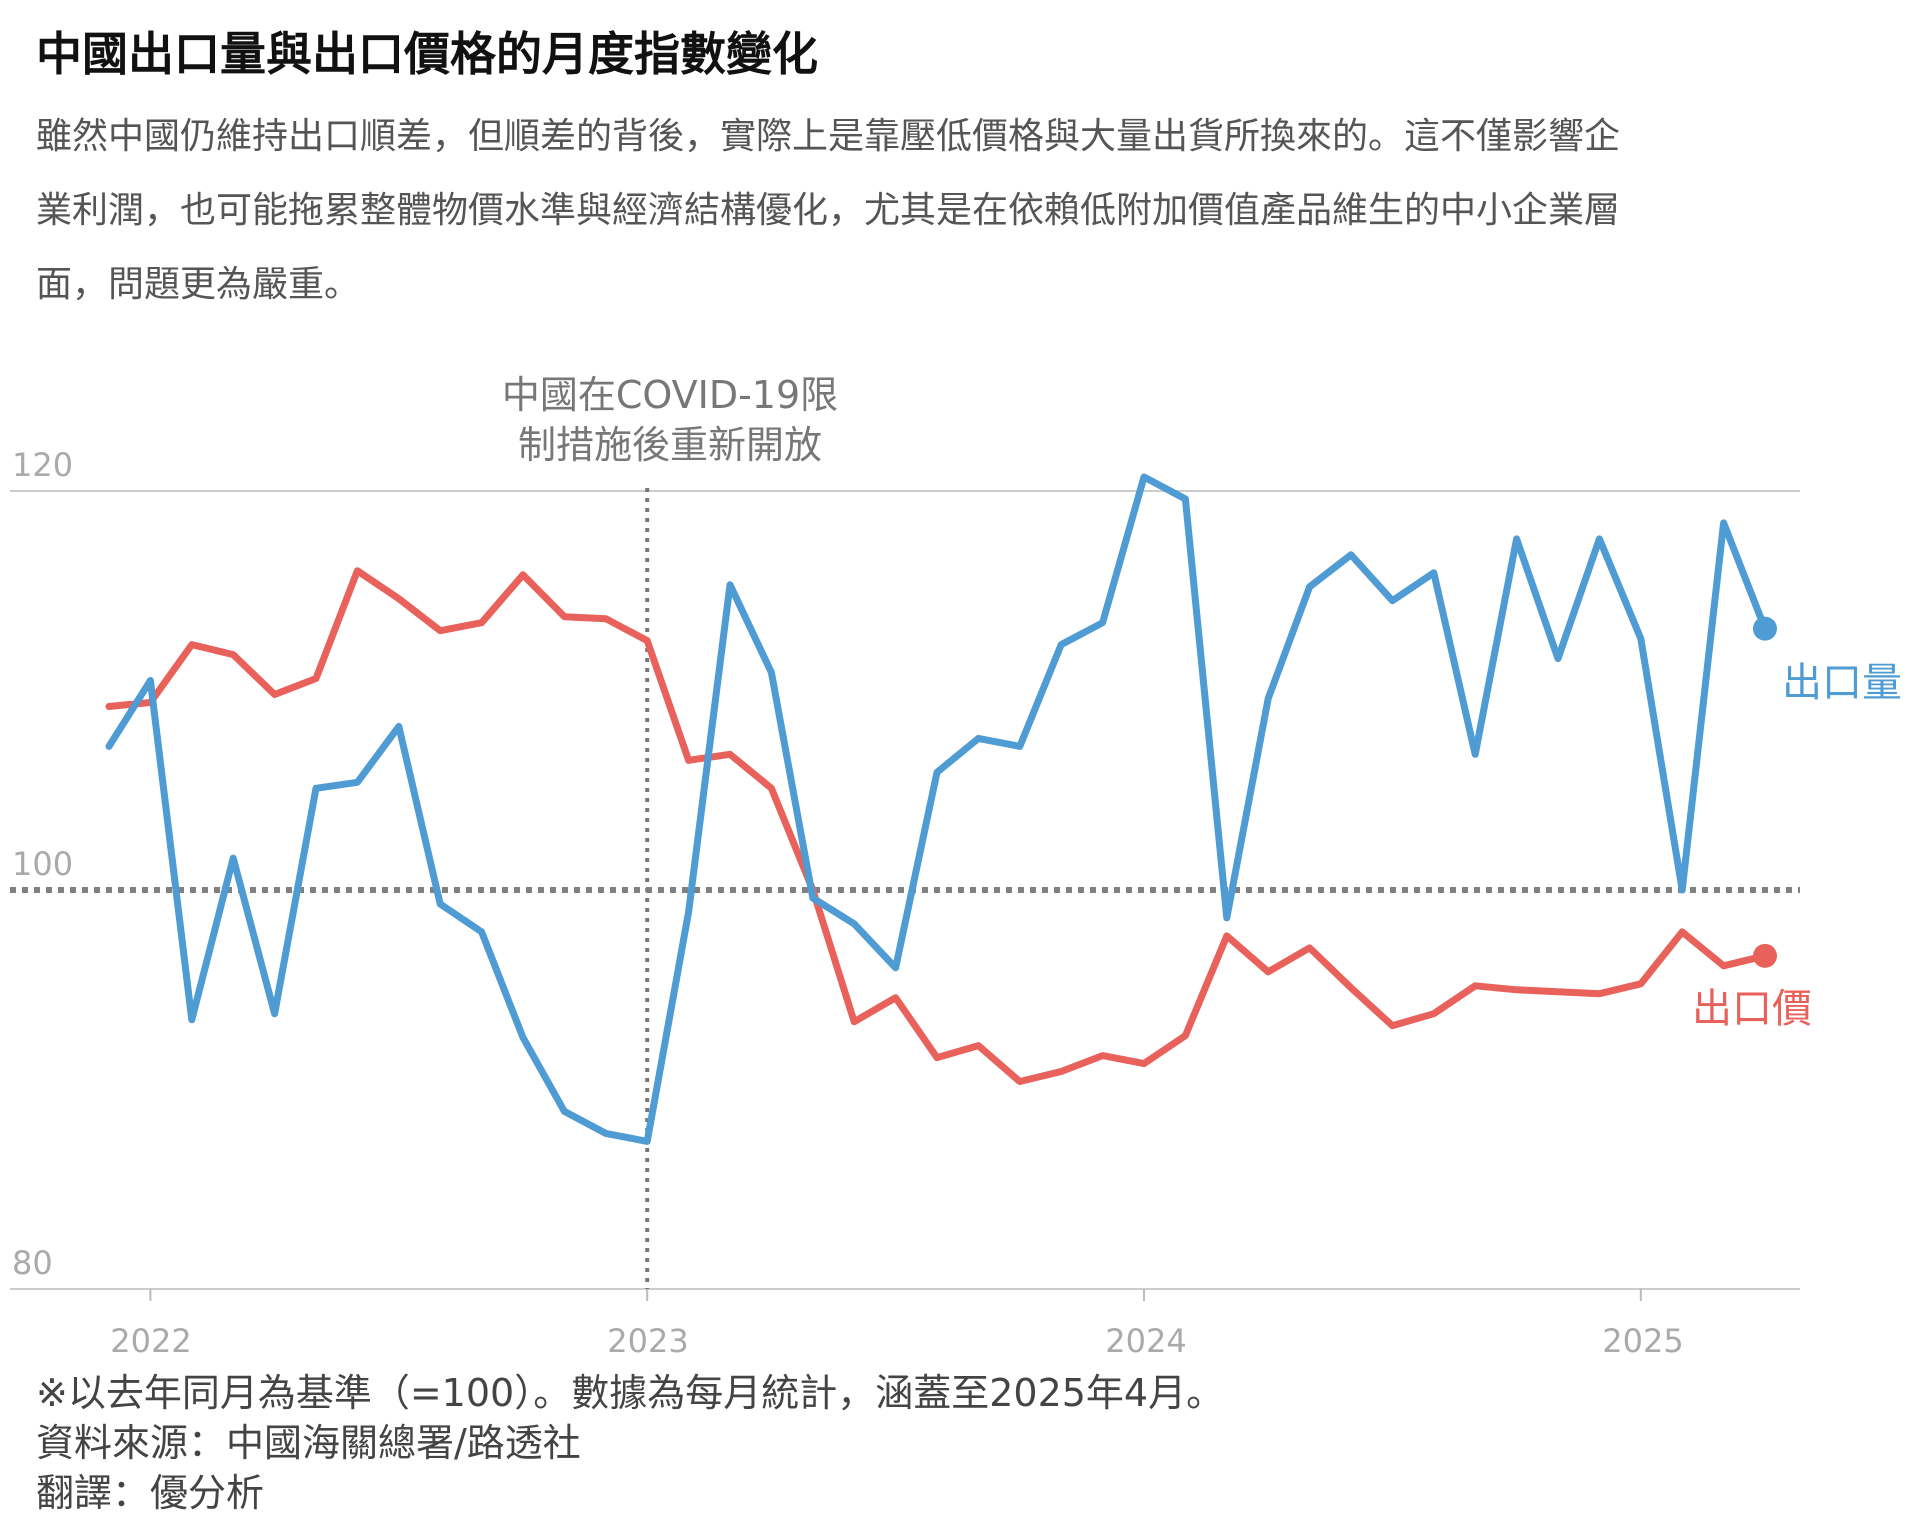 The height and width of the screenshot is (1533, 1920). Describe the element at coordinates (150, 1341) in the screenshot. I see `xtick-2022: 2022` at that location.